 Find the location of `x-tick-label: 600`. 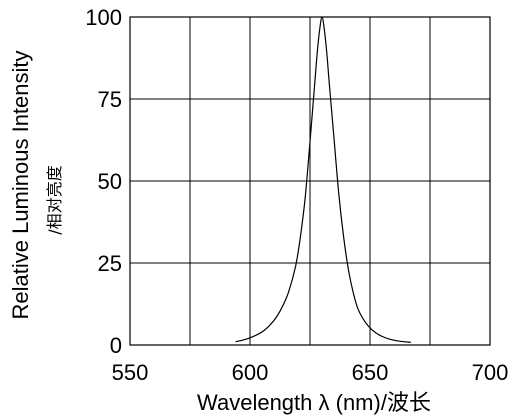

x-tick-label: 600 is located at coordinates (250, 372).